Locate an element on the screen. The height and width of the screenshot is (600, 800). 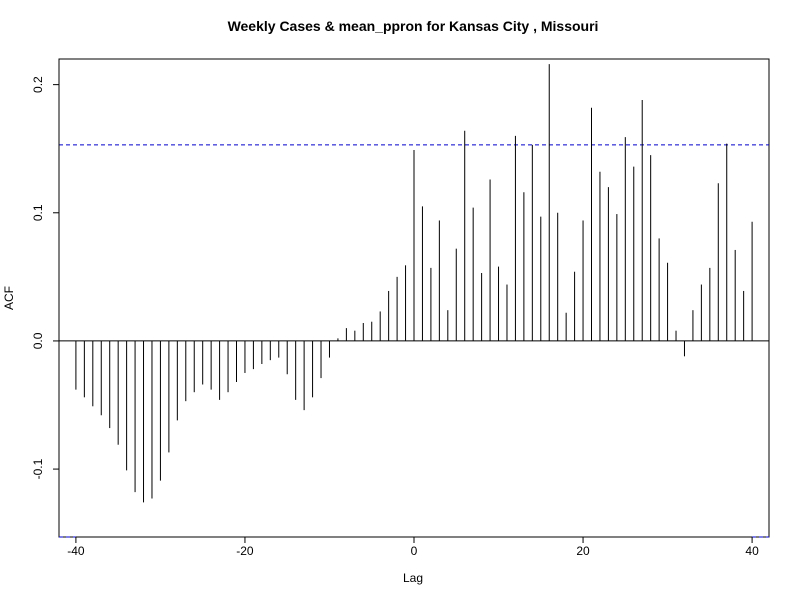
y-axis-label: ACF is located at coordinates (9, 298).